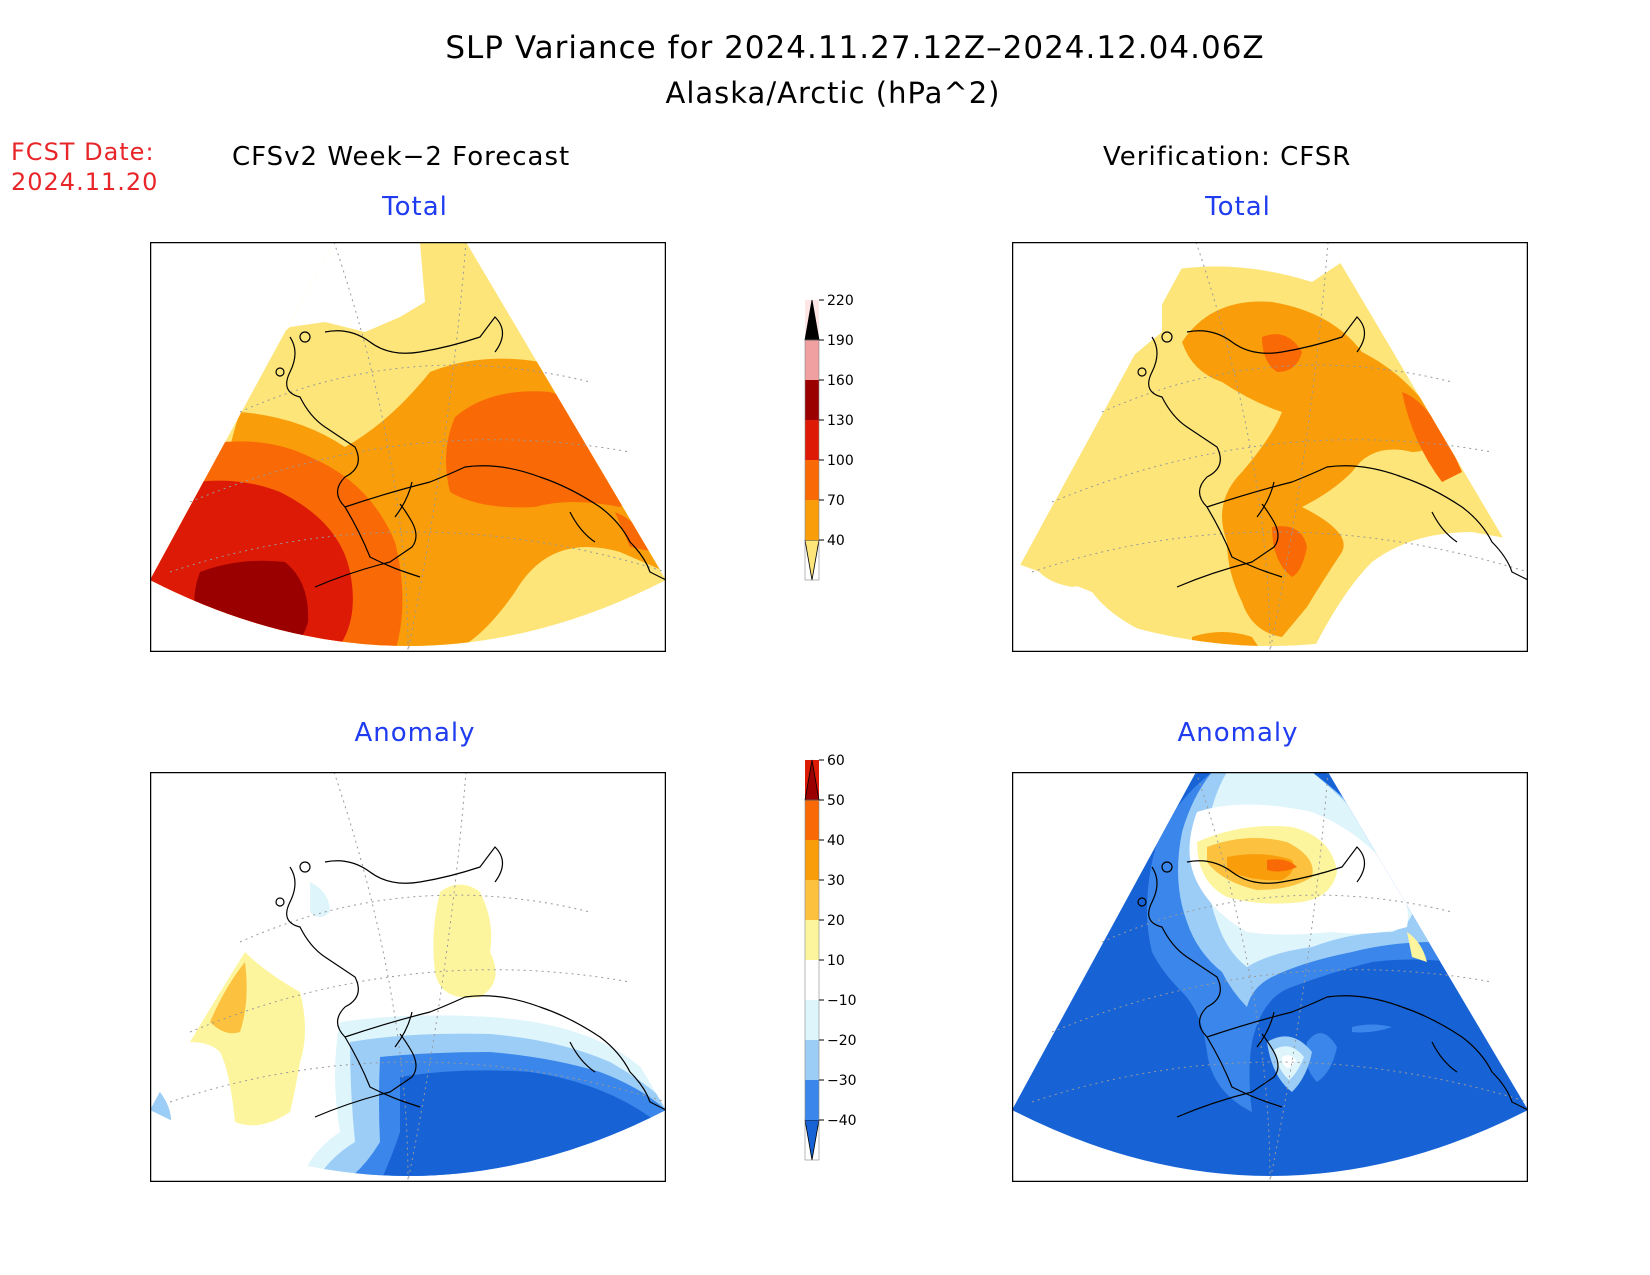  Describe the element at coordinates (840, 461) in the screenshot. I see `colorbar-total-tick-label: 100` at that location.